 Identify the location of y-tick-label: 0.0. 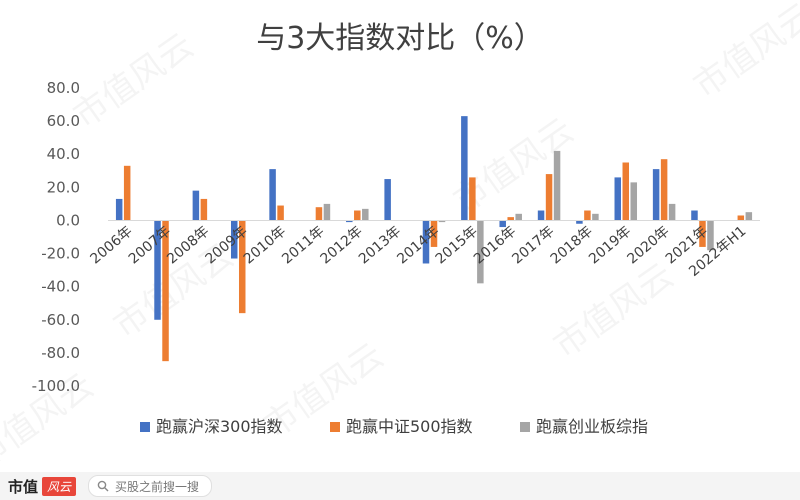
(68, 220).